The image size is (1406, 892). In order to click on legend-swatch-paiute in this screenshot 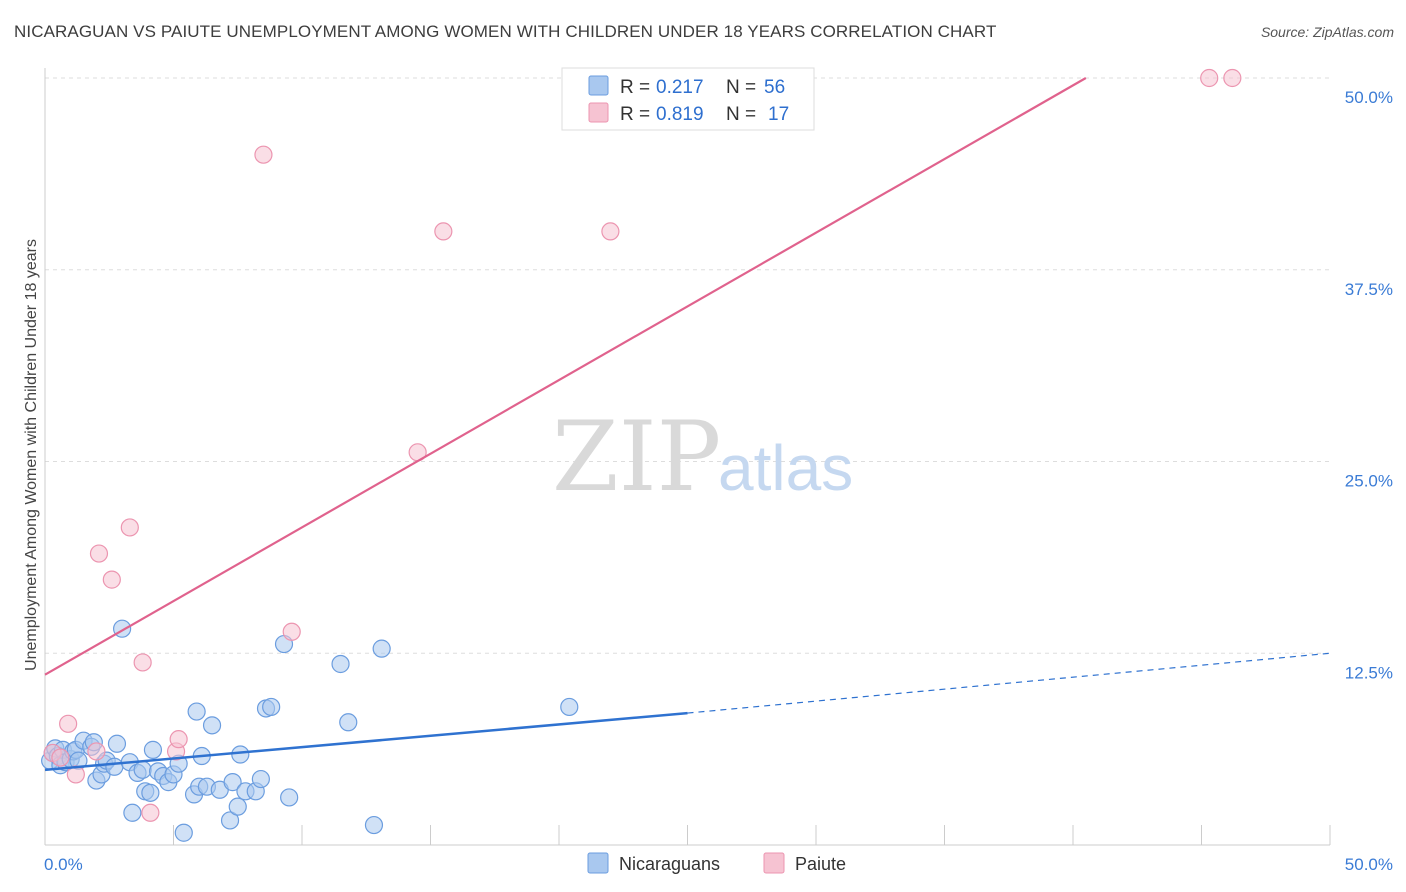, I will do `click(598, 112)`.